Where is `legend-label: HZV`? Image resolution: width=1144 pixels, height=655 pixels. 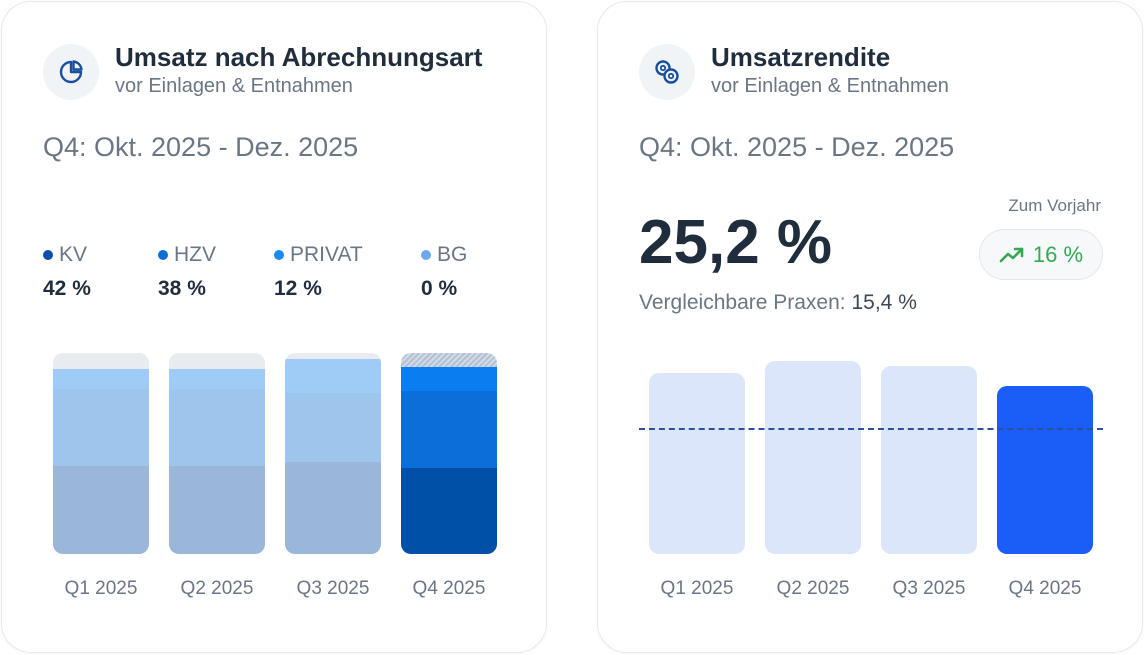
legend-label: HZV is located at coordinates (195, 254).